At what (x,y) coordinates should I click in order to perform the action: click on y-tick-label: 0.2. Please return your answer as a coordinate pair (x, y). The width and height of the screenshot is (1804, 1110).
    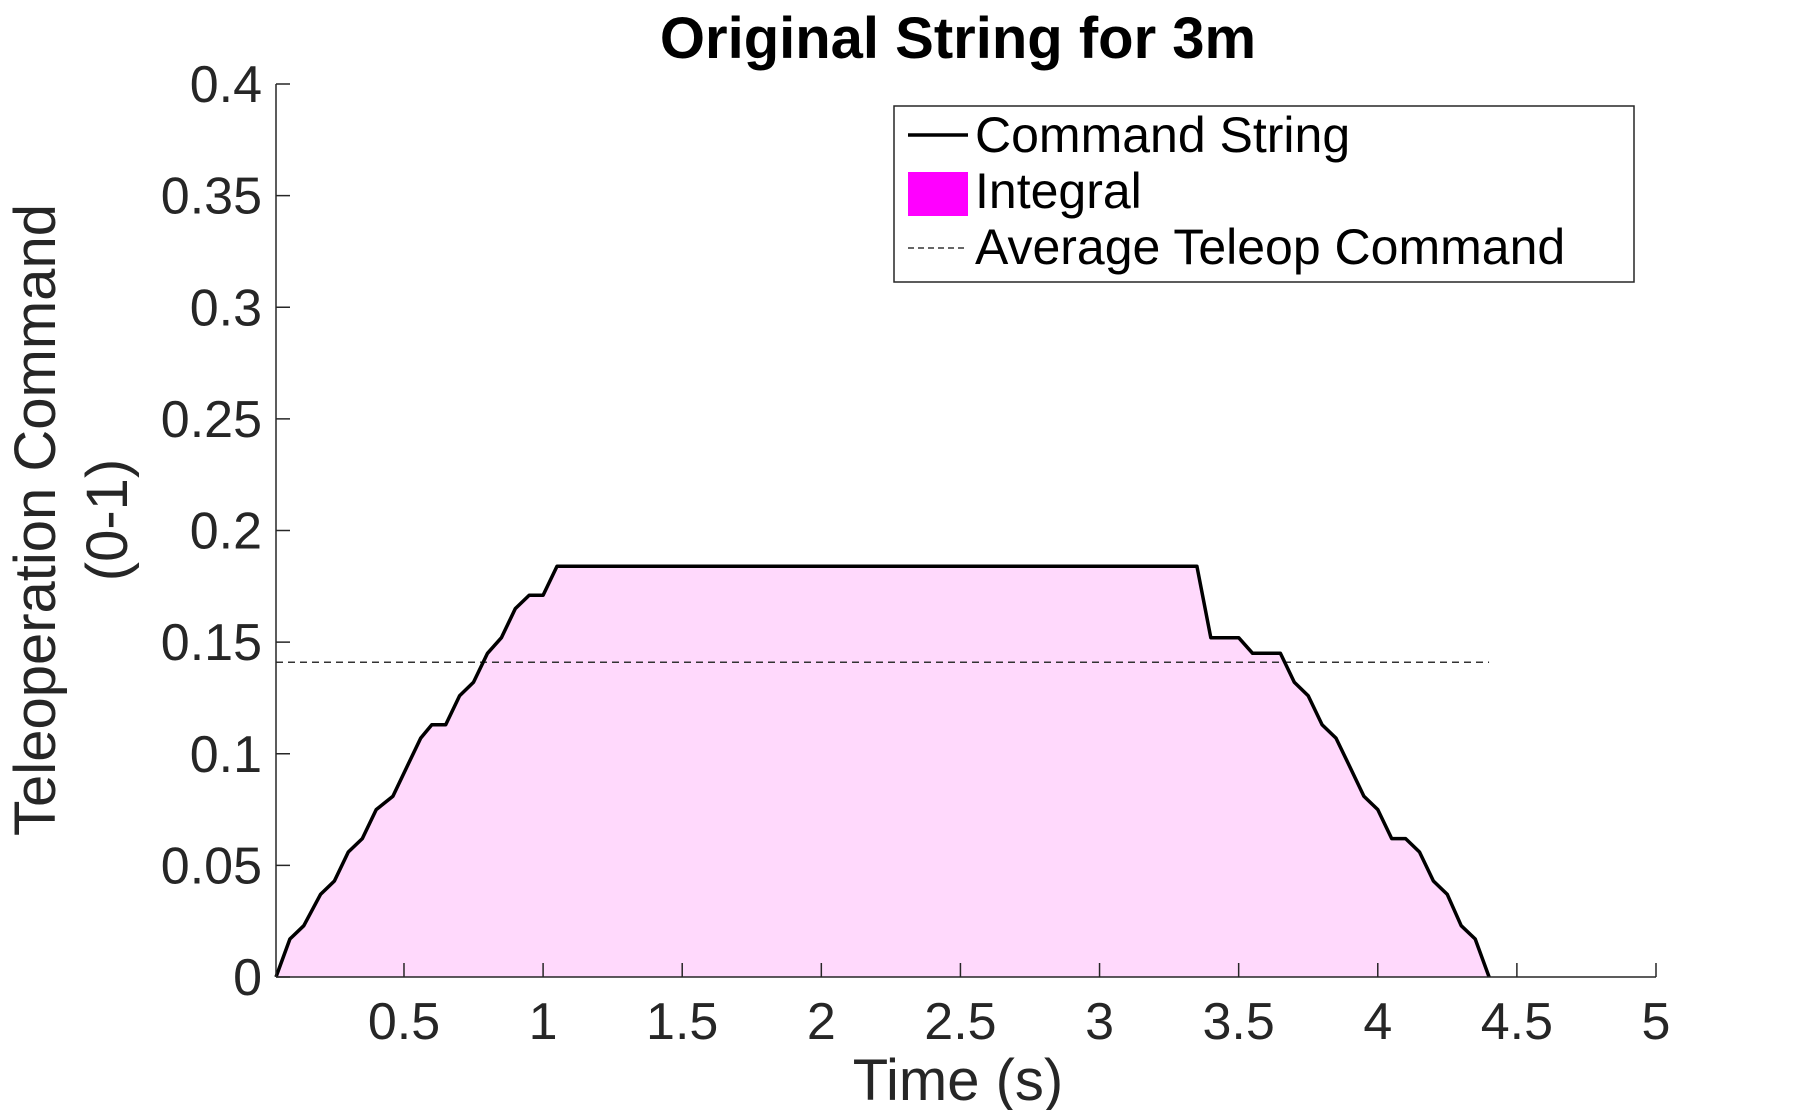
    Looking at the image, I should click on (226, 532).